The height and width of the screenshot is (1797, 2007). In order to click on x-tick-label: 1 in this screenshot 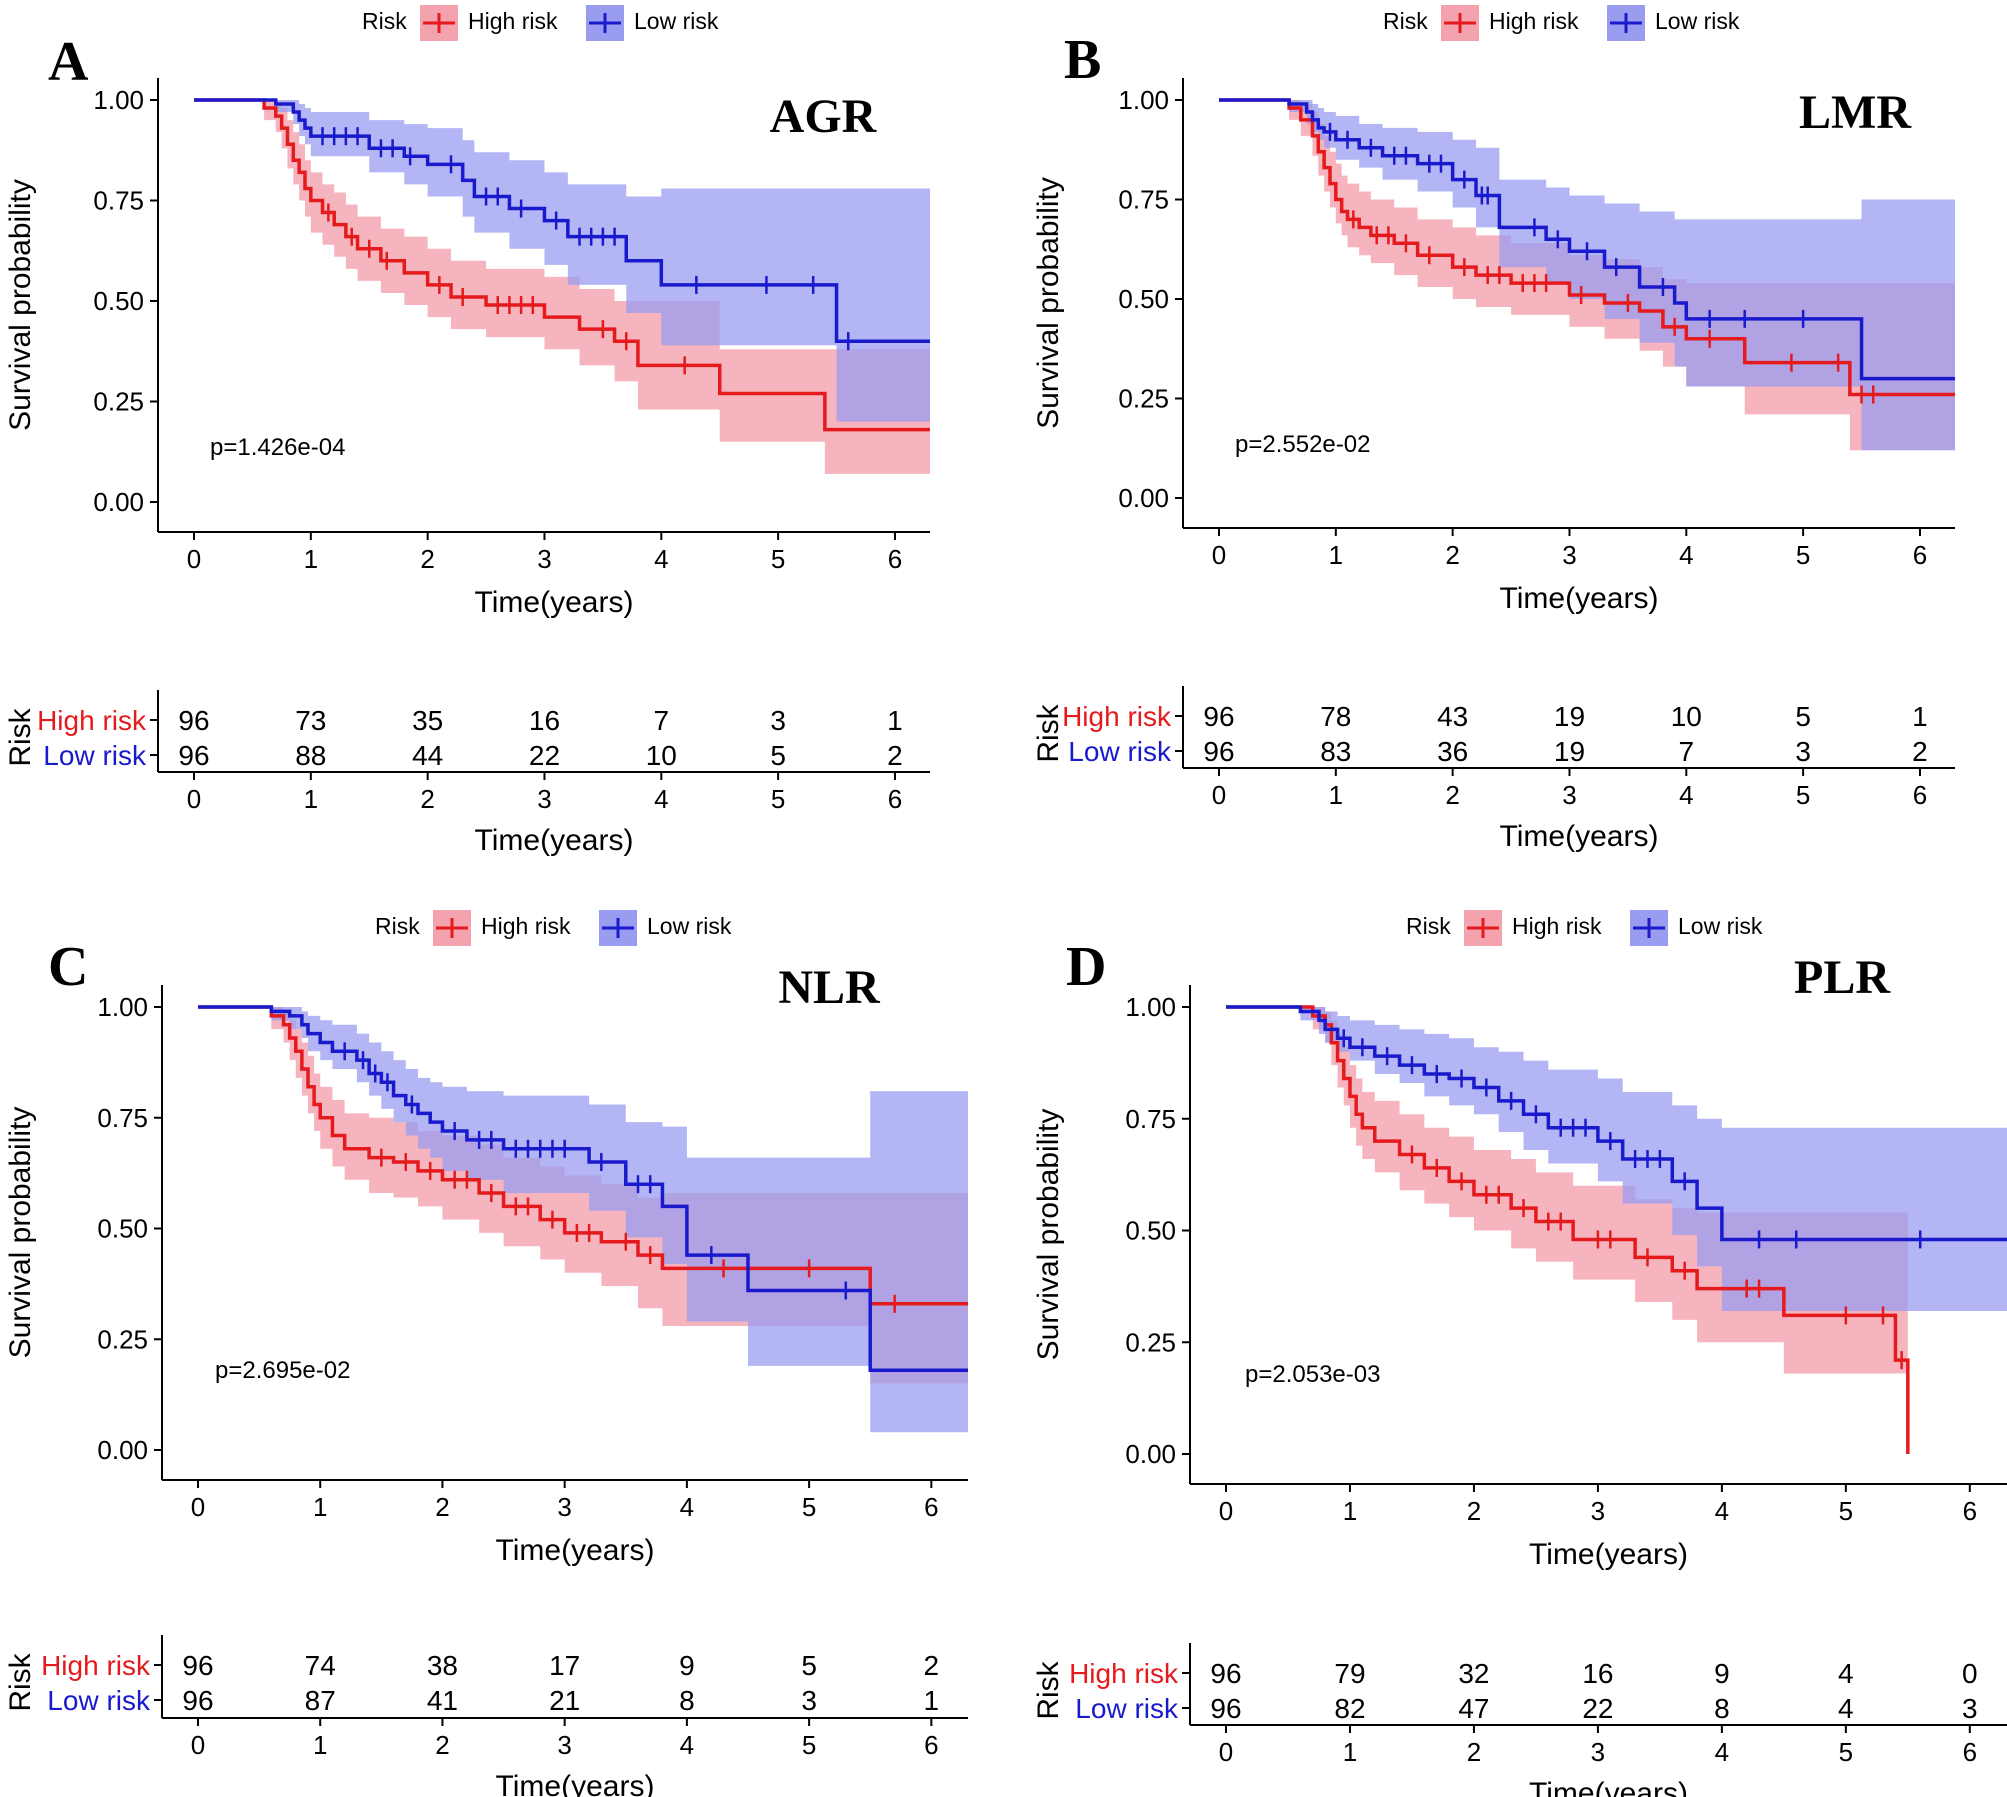, I will do `click(311, 559)`.